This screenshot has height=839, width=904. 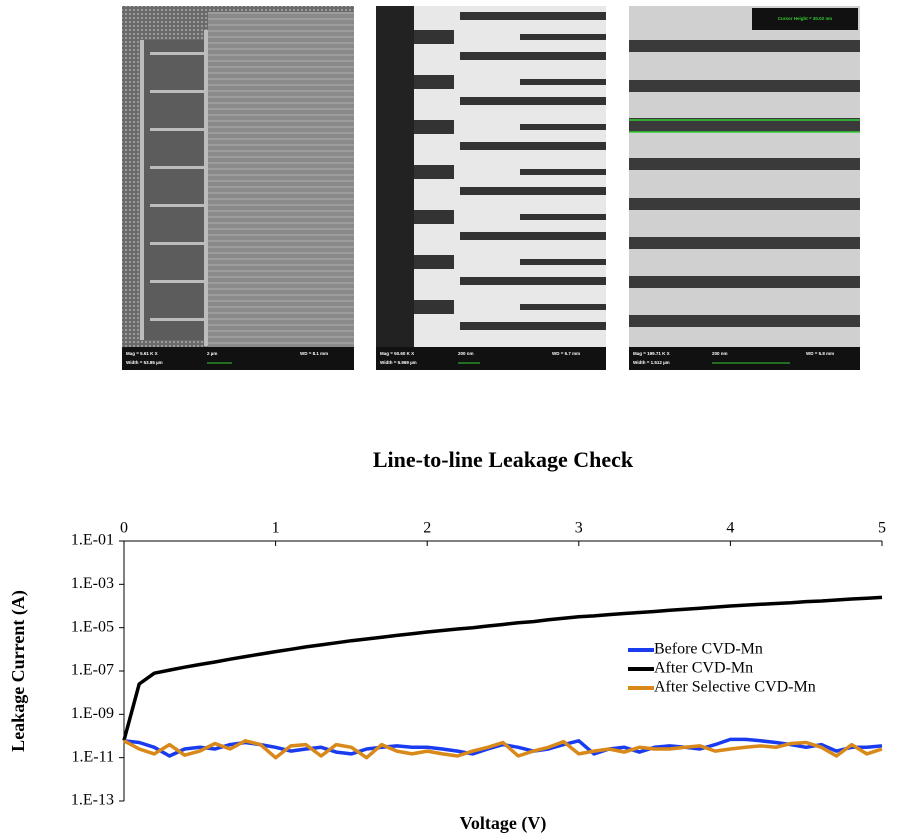 What do you see at coordinates (212, 353) in the screenshot?
I see `micrograph-label: 2 µm` at bounding box center [212, 353].